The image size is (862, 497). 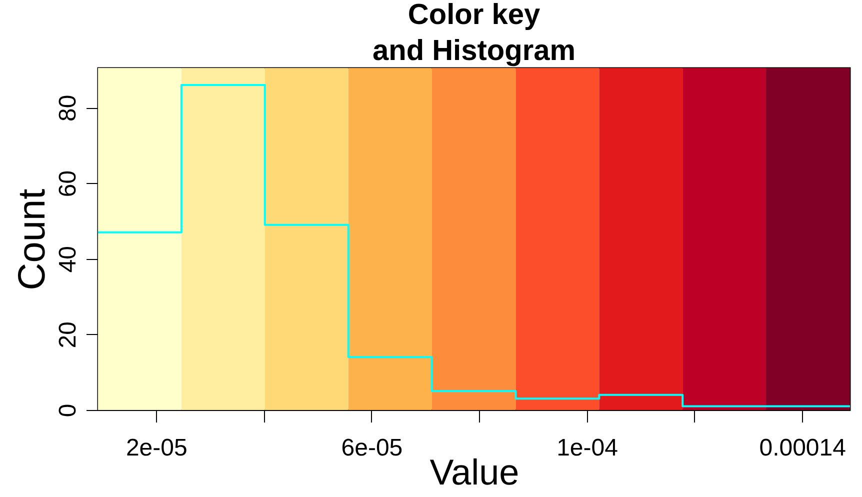 What do you see at coordinates (33, 239) in the screenshot?
I see `y-axis-title: Count` at bounding box center [33, 239].